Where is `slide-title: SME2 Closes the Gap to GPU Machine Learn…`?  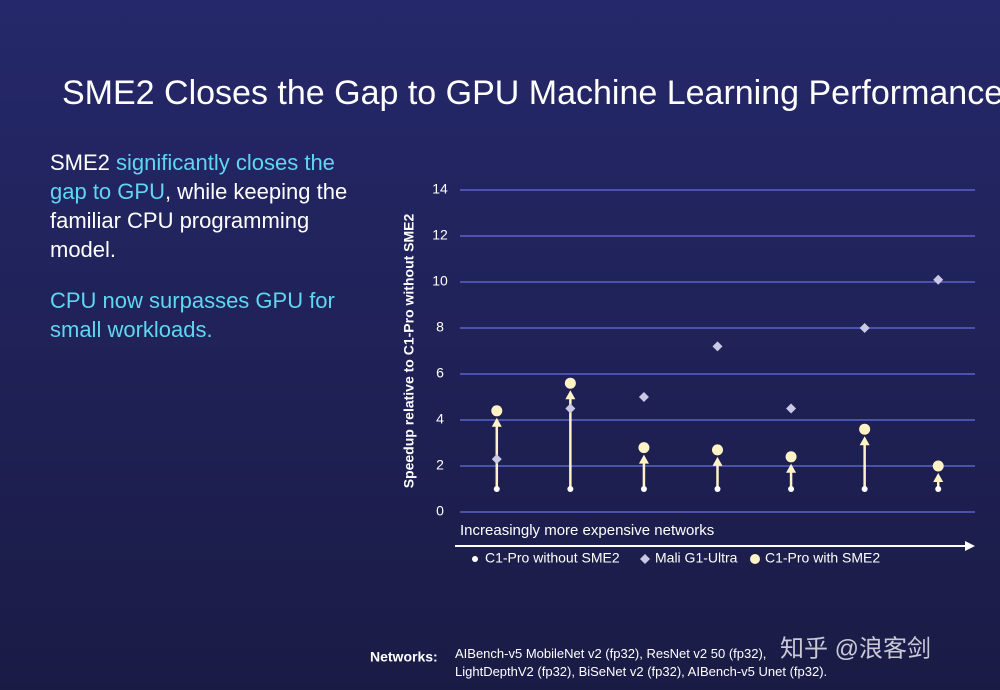 slide-title: SME2 Closes the Gap to GPU Machine Learn… is located at coordinates (531, 93).